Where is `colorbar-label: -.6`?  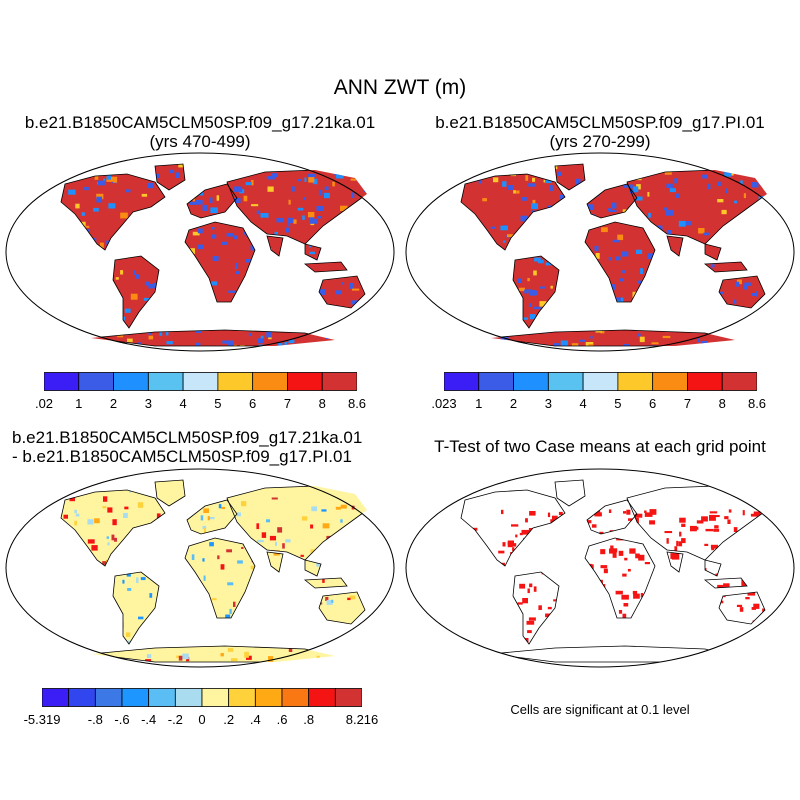 colorbar-label: -.6 is located at coordinates (122, 719).